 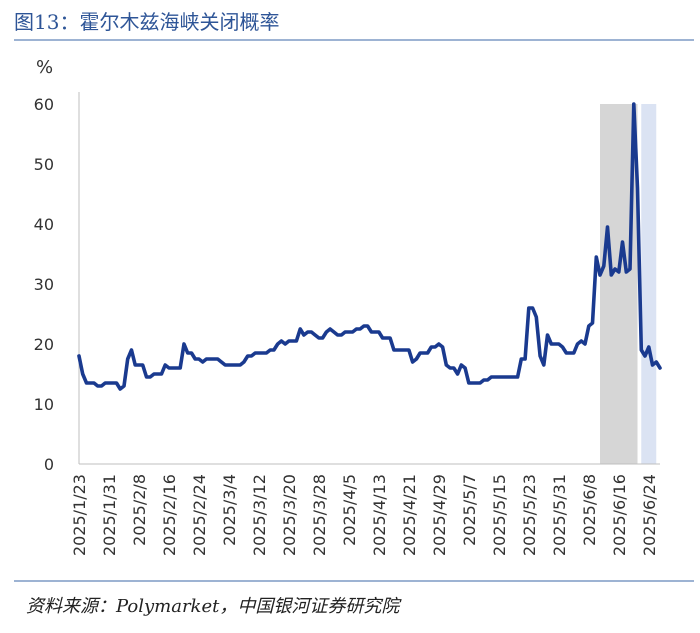 I want to click on x-tick-label: 2025/5/15, so click(x=499, y=515).